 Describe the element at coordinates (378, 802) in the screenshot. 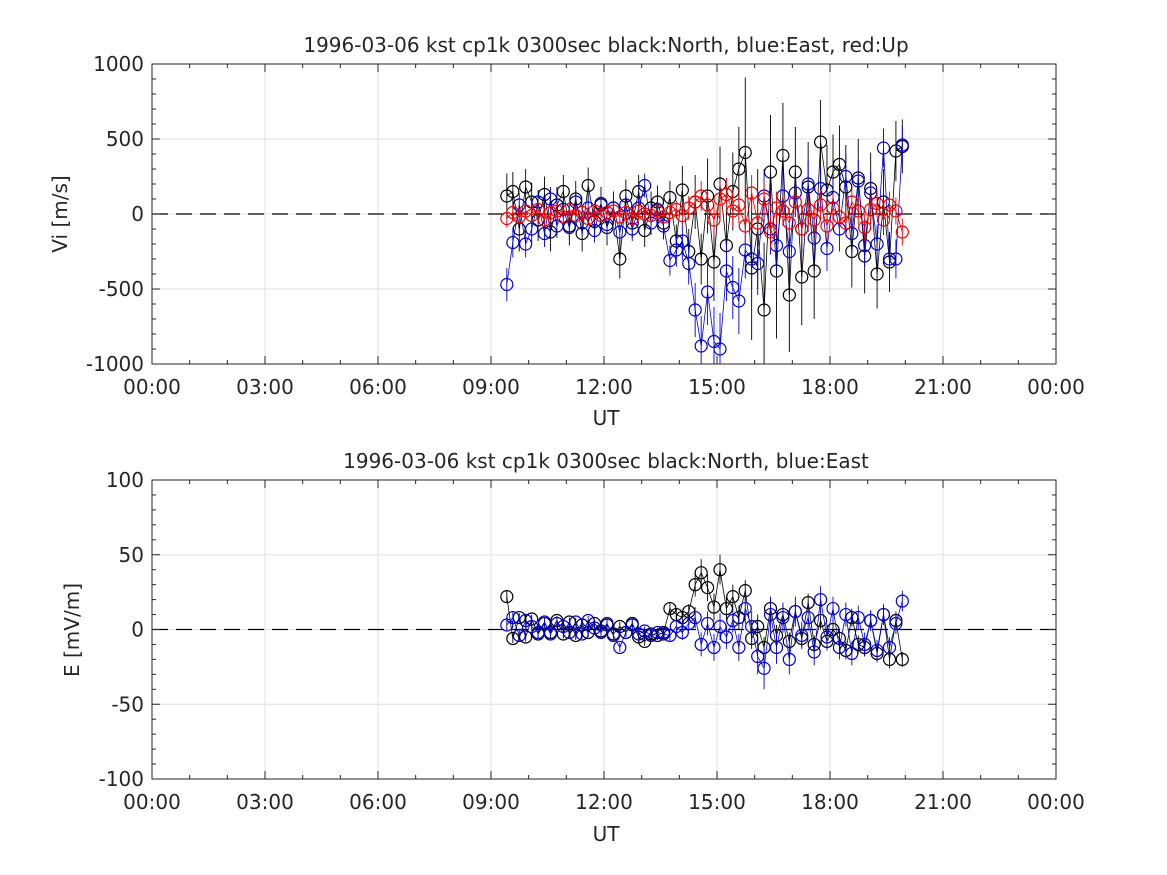

I see `e-x-tick-label: 06:00` at that location.